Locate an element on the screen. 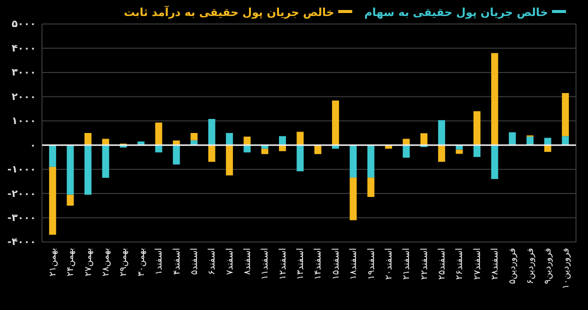 This screenshot has width=588, height=310. x-tick-label: اسفند۴ is located at coordinates (177, 261).